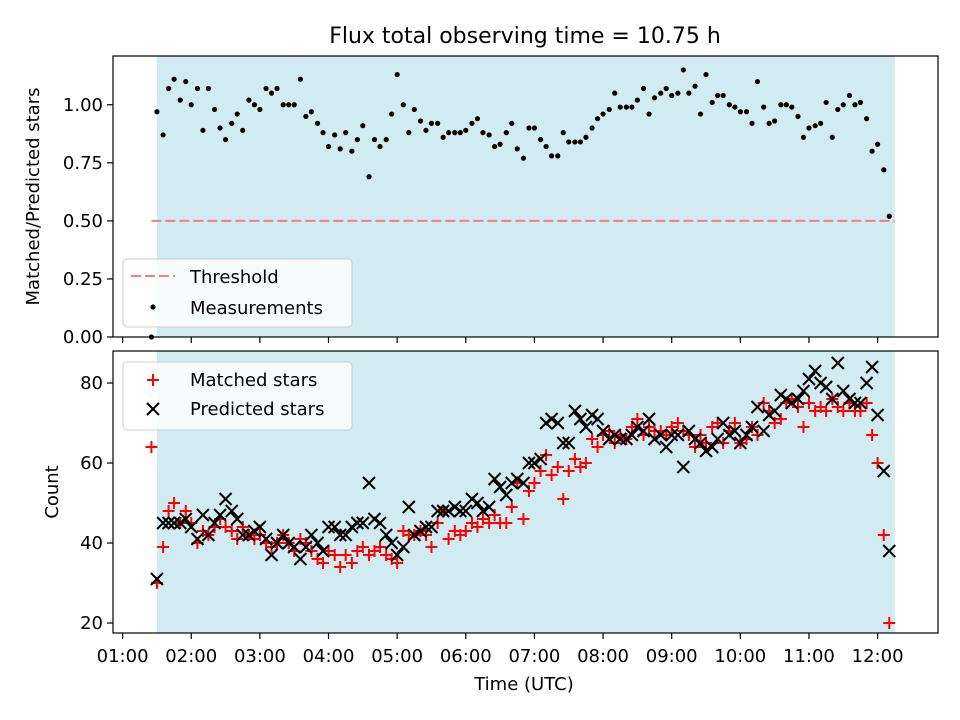  I want to click on time-xtick-label-1: 02:00, so click(191, 656).